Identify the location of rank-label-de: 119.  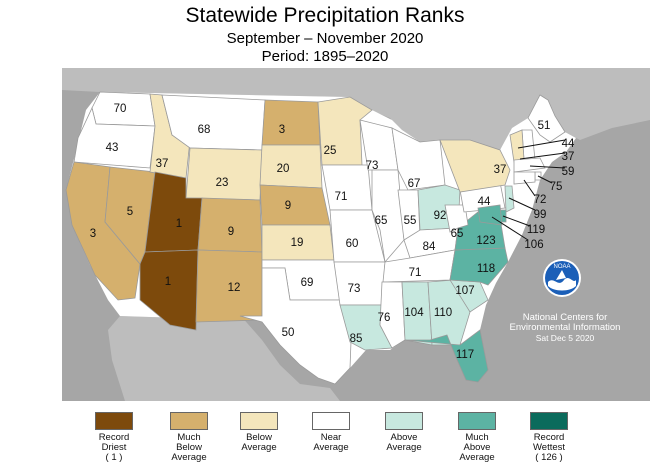
(536, 230).